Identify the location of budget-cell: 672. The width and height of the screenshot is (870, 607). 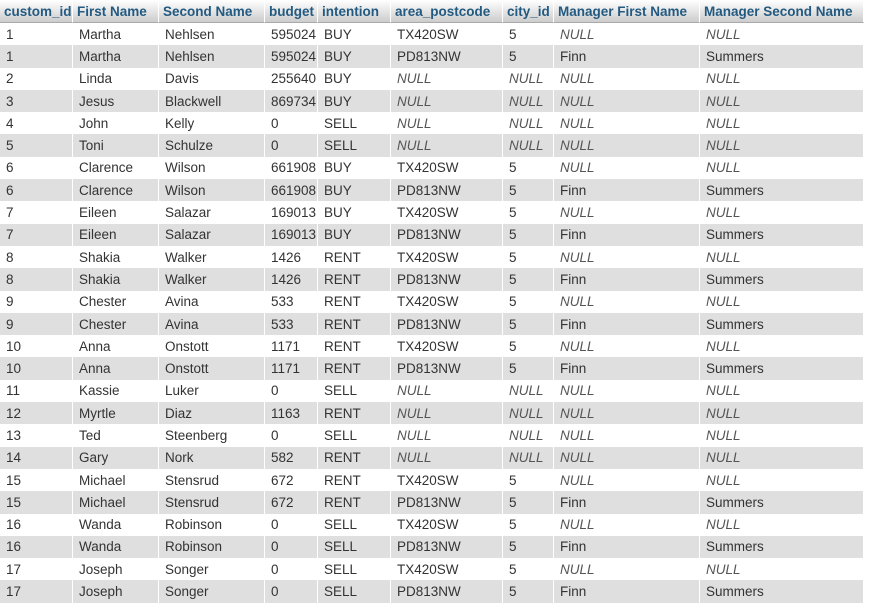
(291, 502).